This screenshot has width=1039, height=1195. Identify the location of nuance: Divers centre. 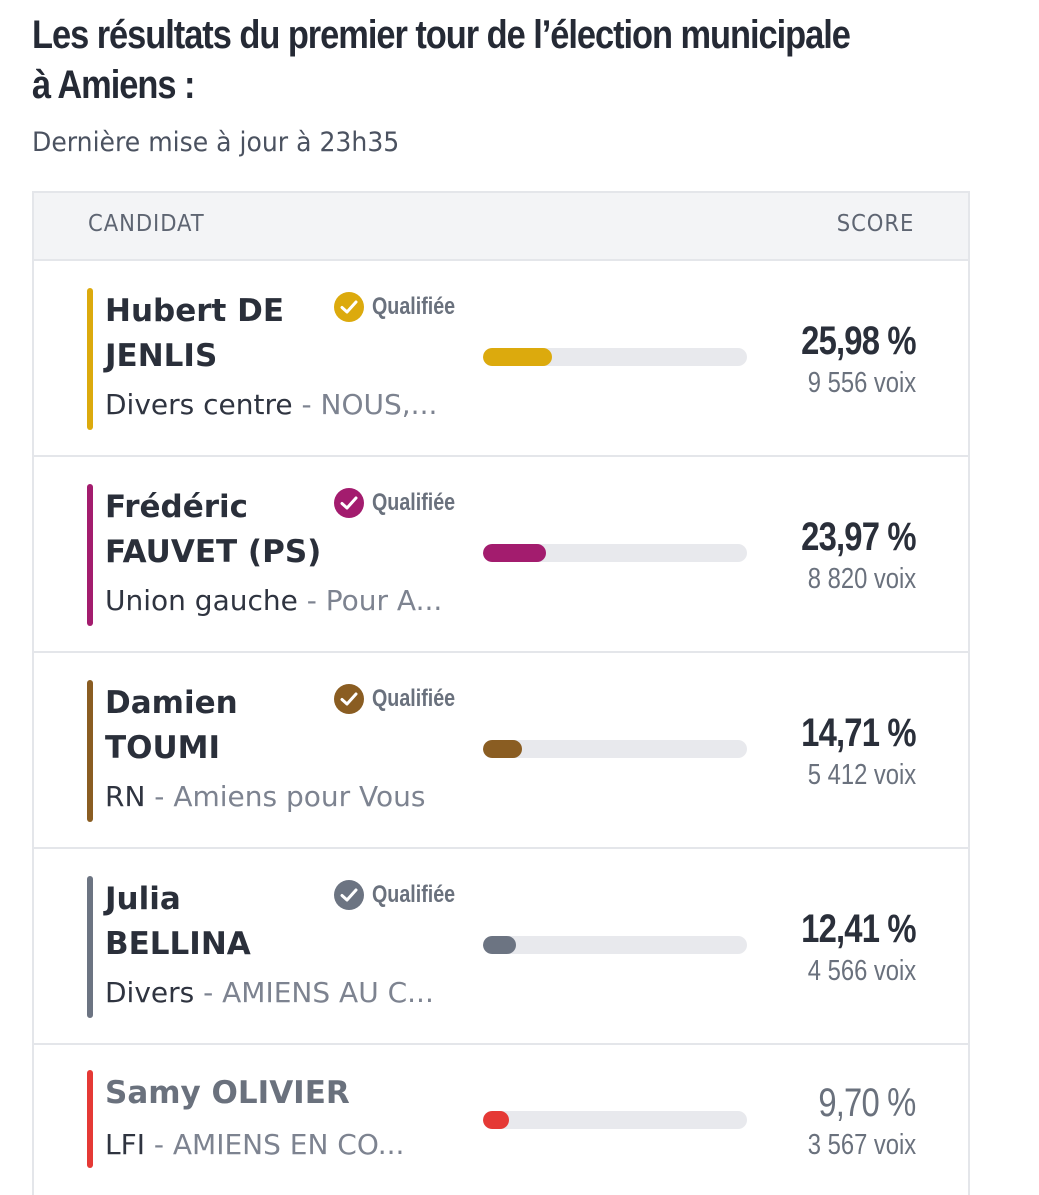
(199, 404).